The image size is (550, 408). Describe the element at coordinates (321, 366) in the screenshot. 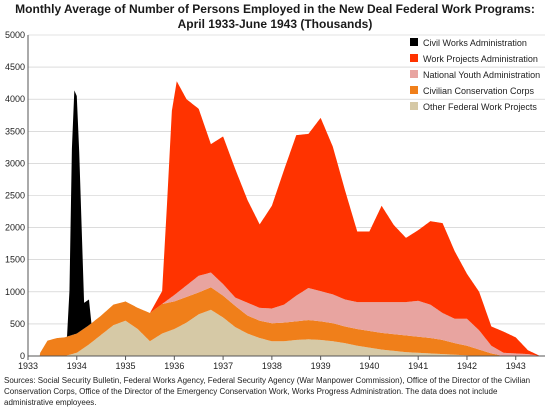

I see `x-tick-label: 1939` at that location.